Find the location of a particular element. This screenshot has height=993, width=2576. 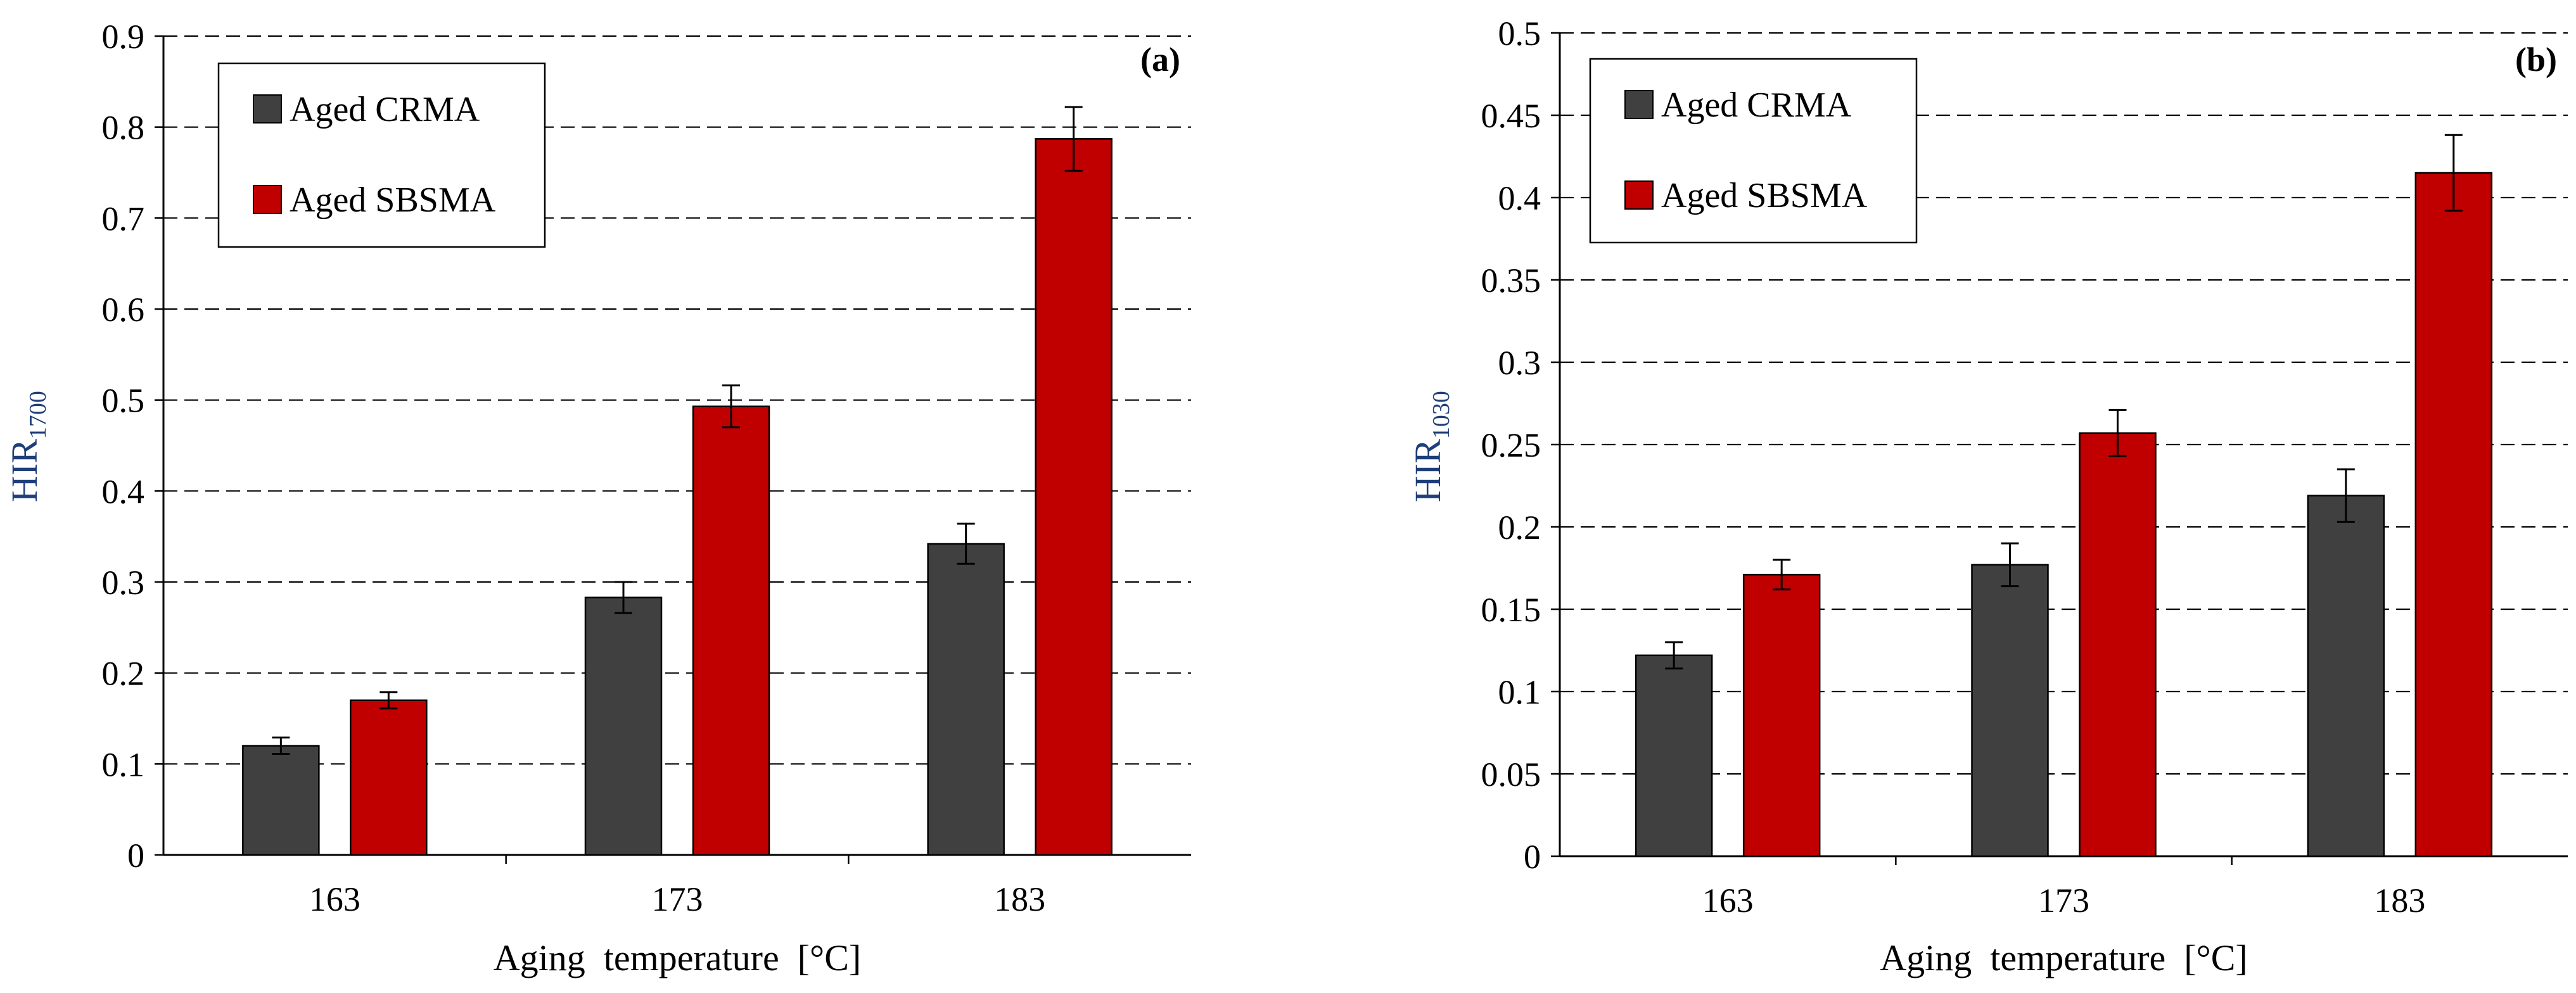

y-axis-title: HIR1030 is located at coordinates (1431, 446).